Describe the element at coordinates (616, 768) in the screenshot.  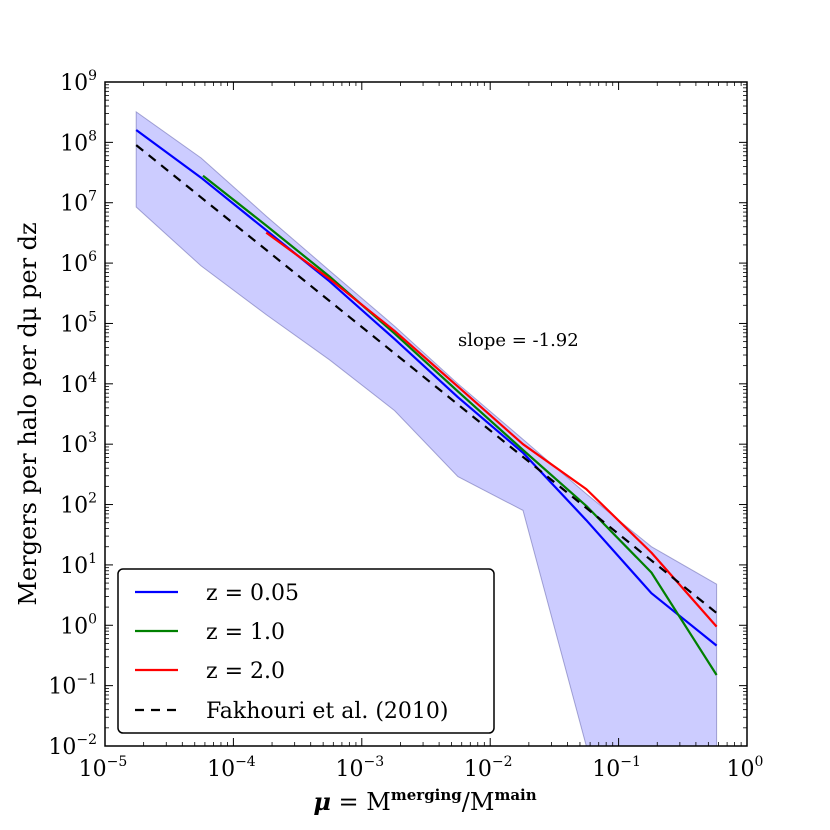
I see `x-tick-label: 10⁻¹` at that location.